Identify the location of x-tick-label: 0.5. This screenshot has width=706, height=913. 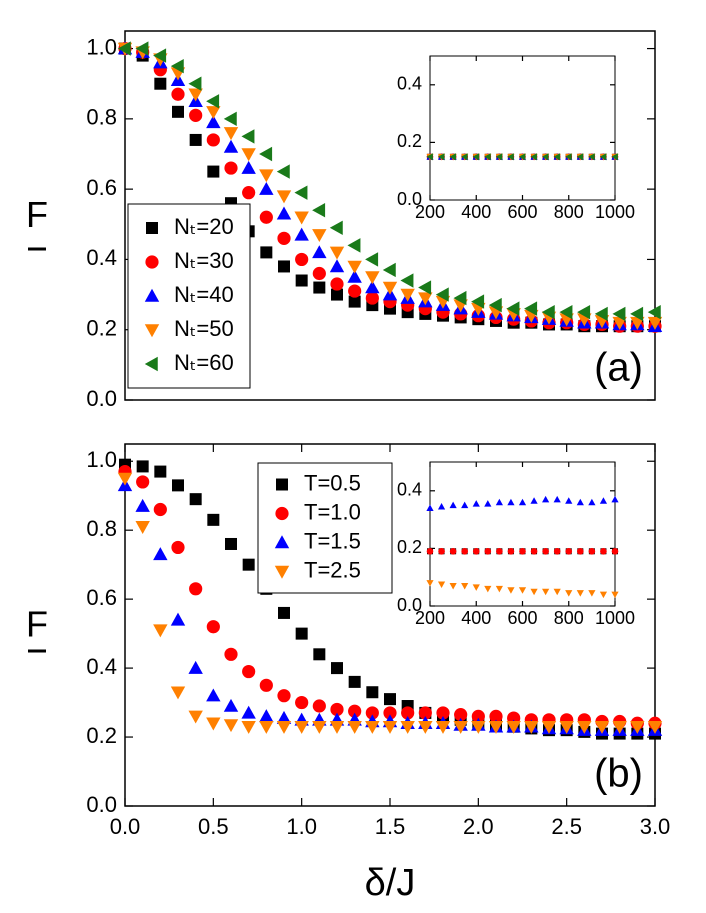
(213, 826).